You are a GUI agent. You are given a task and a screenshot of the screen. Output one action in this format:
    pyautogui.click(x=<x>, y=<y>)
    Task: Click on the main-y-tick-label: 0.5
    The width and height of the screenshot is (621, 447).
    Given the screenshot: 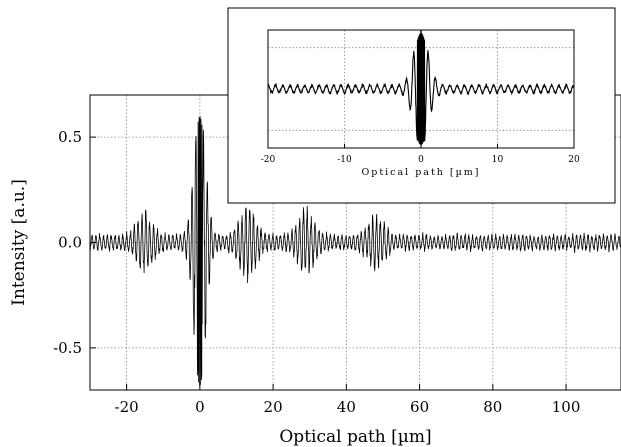 What is the action you would take?
    pyautogui.click(x=70, y=137)
    